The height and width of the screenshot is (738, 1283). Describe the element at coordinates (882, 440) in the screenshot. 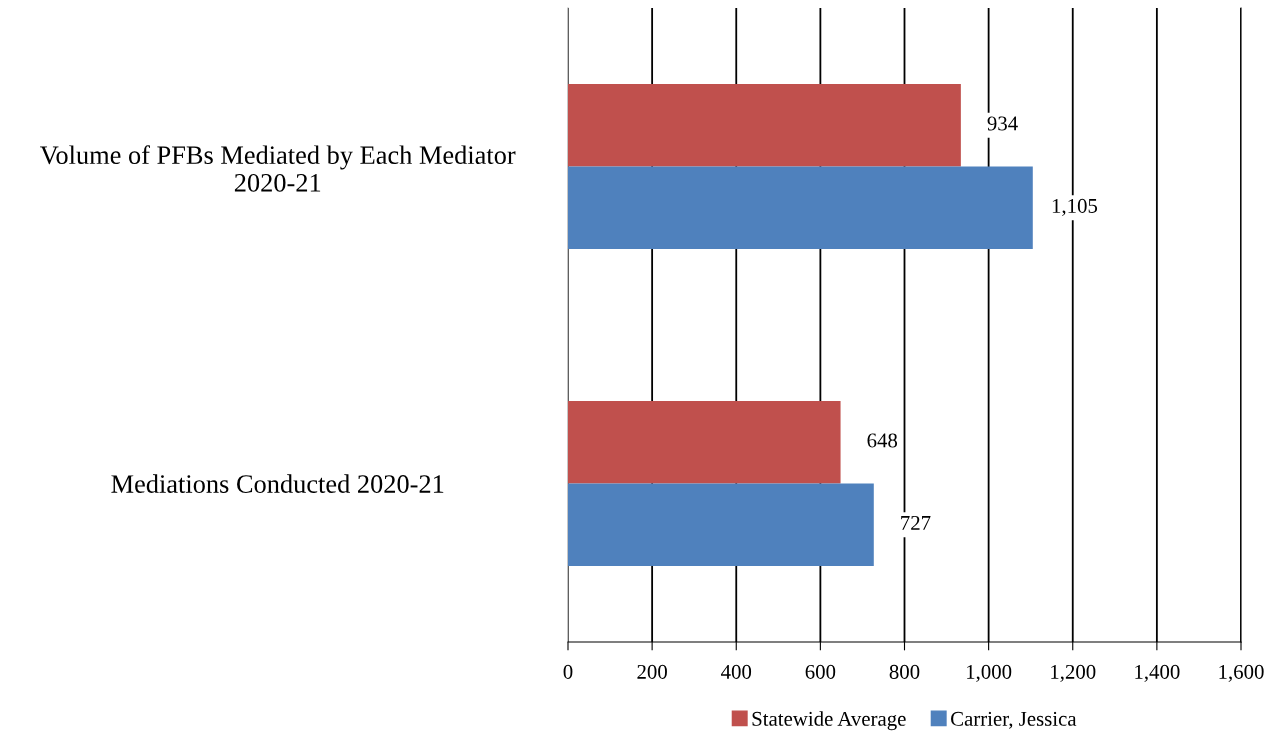

I see `data-label: 648` at that location.